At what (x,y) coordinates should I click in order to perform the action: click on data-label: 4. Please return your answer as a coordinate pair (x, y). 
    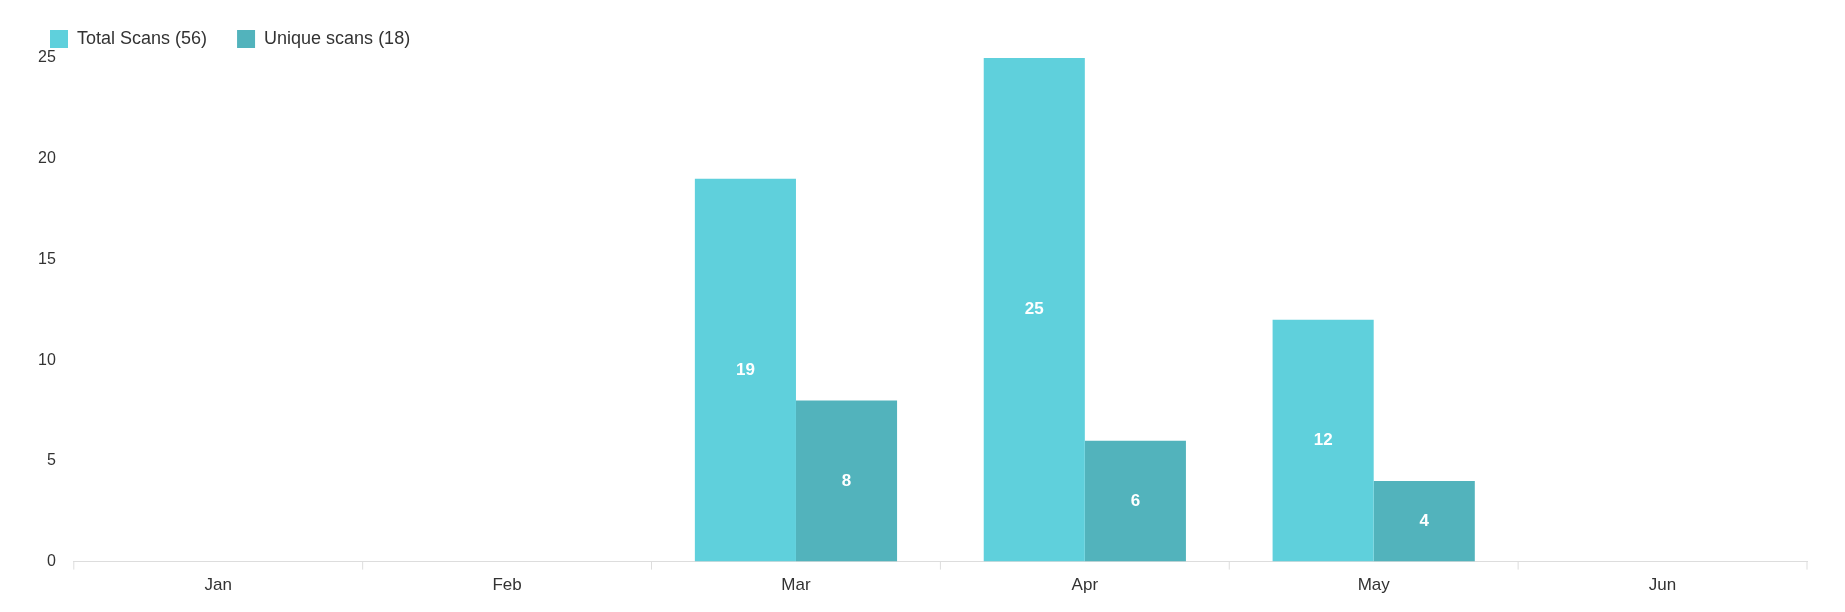
    Looking at the image, I should click on (1424, 520).